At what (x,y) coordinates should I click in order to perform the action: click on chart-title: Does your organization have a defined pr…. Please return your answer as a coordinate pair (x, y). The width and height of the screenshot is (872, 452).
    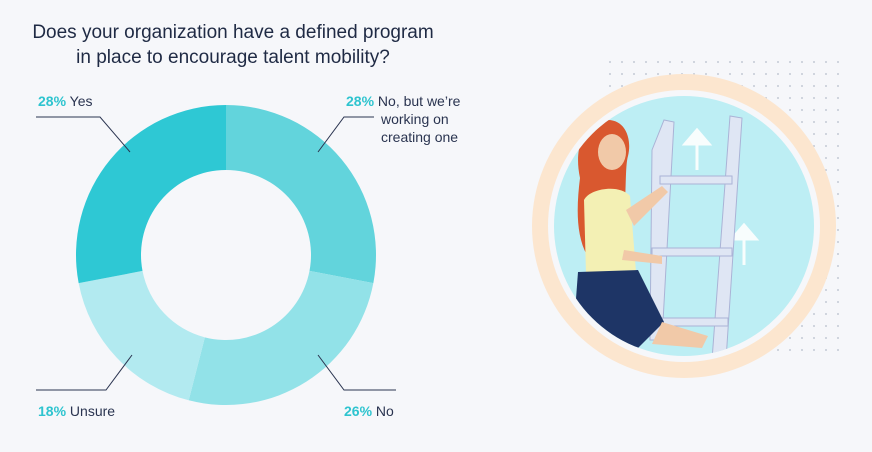
    Looking at the image, I should click on (233, 45).